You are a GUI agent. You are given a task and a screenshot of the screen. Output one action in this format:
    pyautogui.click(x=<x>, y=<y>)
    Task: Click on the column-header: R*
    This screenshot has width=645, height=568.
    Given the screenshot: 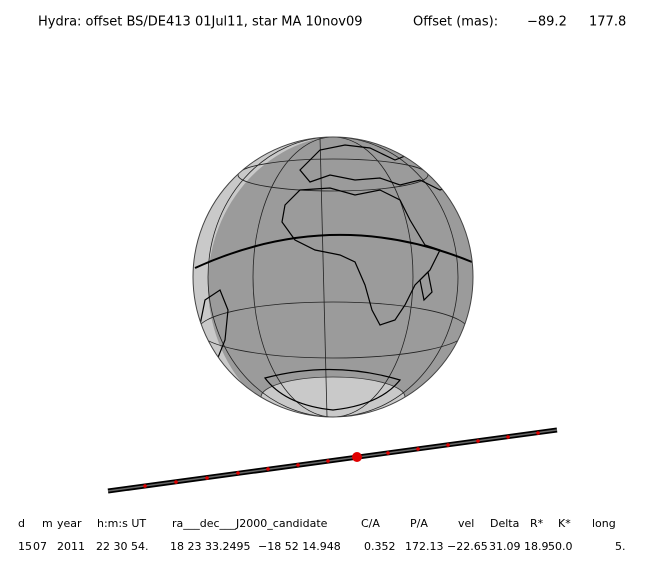 What is the action you would take?
    pyautogui.click(x=537, y=523)
    